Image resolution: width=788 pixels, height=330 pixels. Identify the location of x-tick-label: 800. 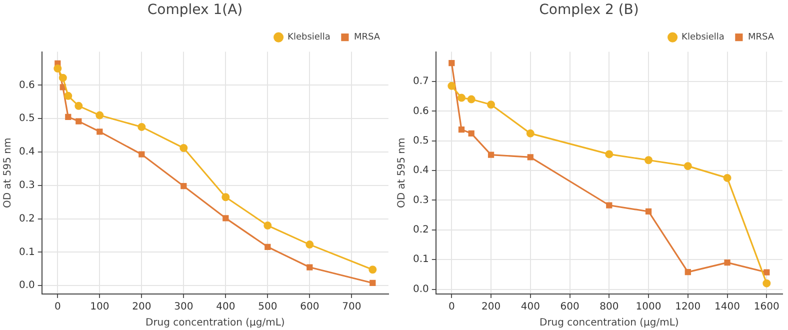
(609, 307).